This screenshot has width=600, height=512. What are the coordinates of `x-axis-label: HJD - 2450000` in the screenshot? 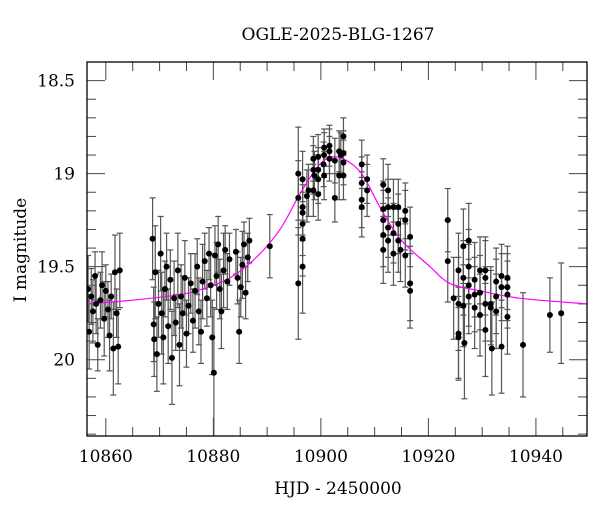 It's located at (338, 489).